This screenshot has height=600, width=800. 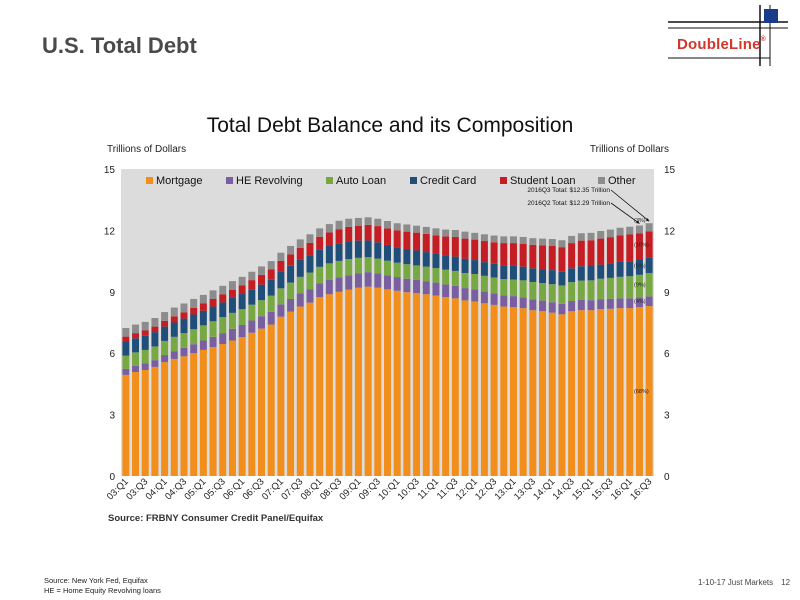 I want to click on legend-label: Mortgage, so click(x=179, y=181).